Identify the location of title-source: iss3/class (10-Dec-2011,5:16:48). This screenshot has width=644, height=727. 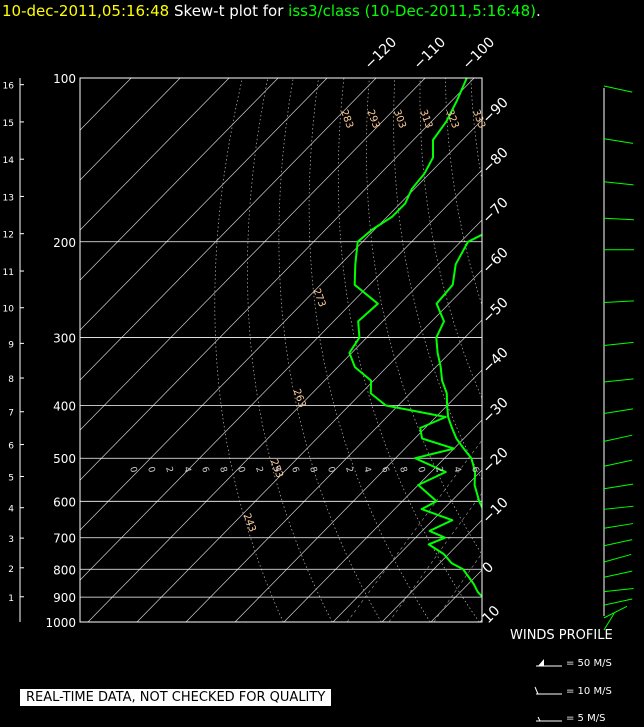
(412, 11).